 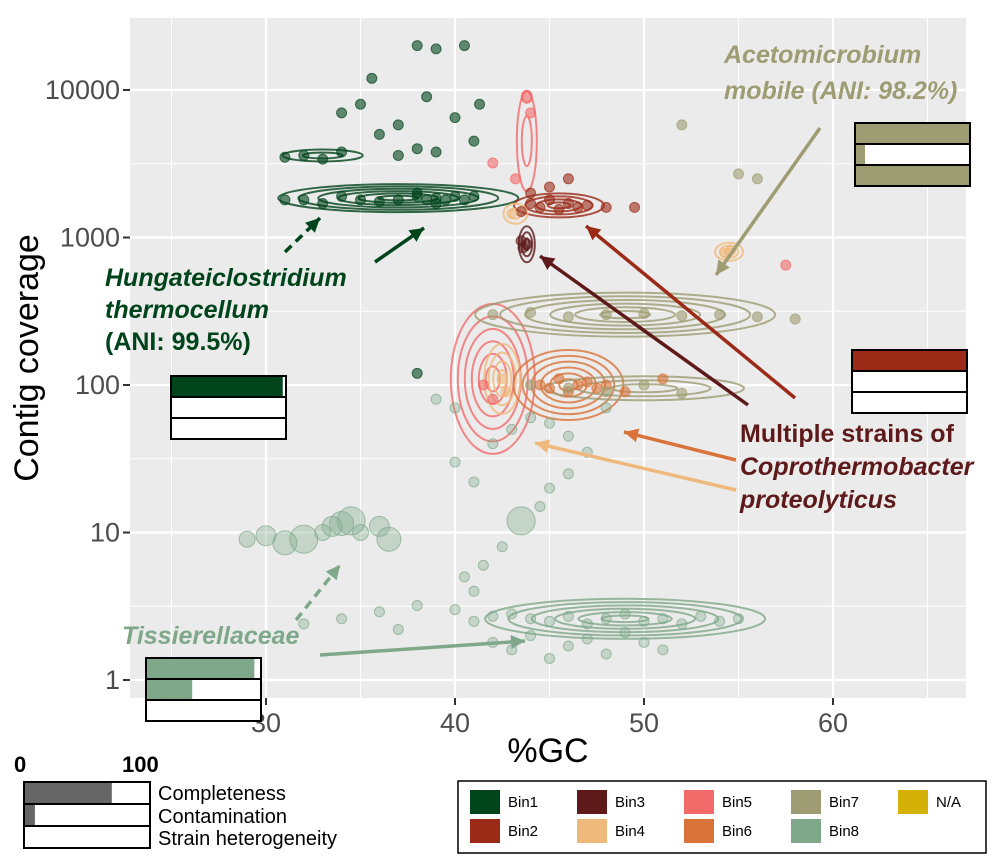 What do you see at coordinates (222, 794) in the screenshot?
I see `key-row-completeness: Completeness` at bounding box center [222, 794].